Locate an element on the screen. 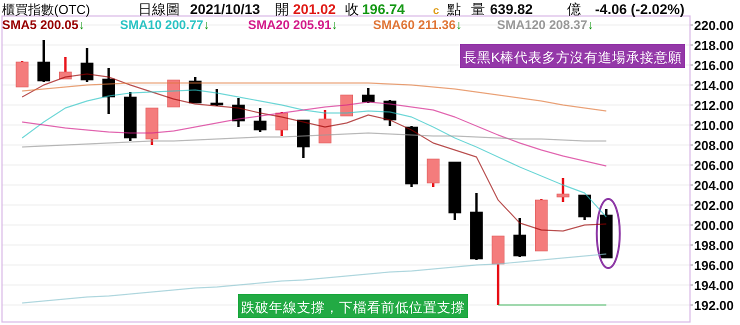 The height and width of the screenshot is (325, 740). annotation: 量 is located at coordinates (478, 9).